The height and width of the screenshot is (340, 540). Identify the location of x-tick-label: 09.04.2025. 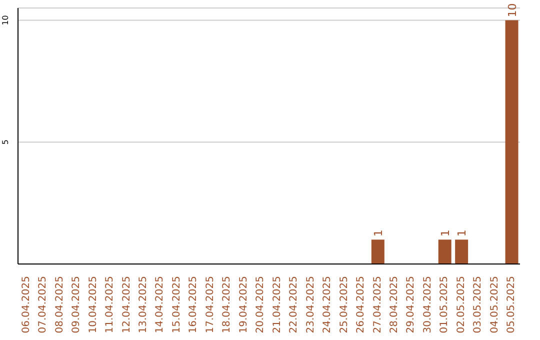
(76, 305).